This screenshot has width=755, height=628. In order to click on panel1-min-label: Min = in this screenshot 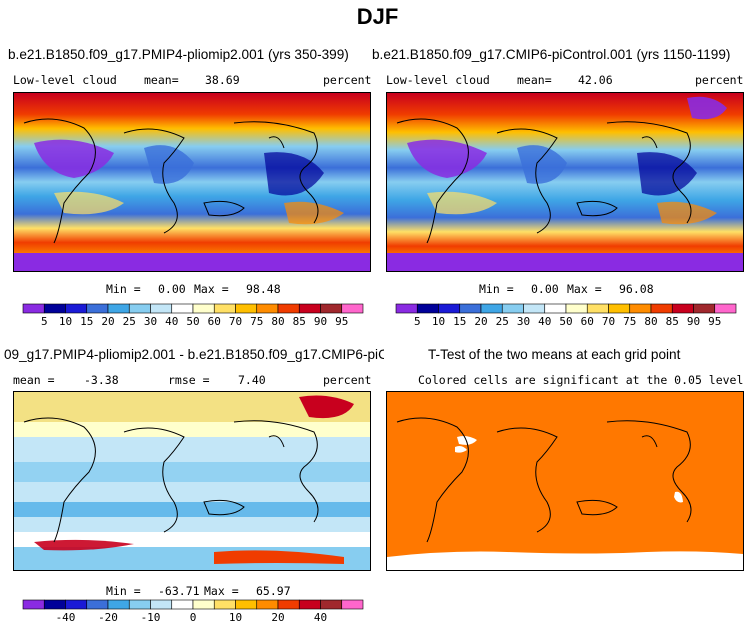, I will do `click(123, 289)`.